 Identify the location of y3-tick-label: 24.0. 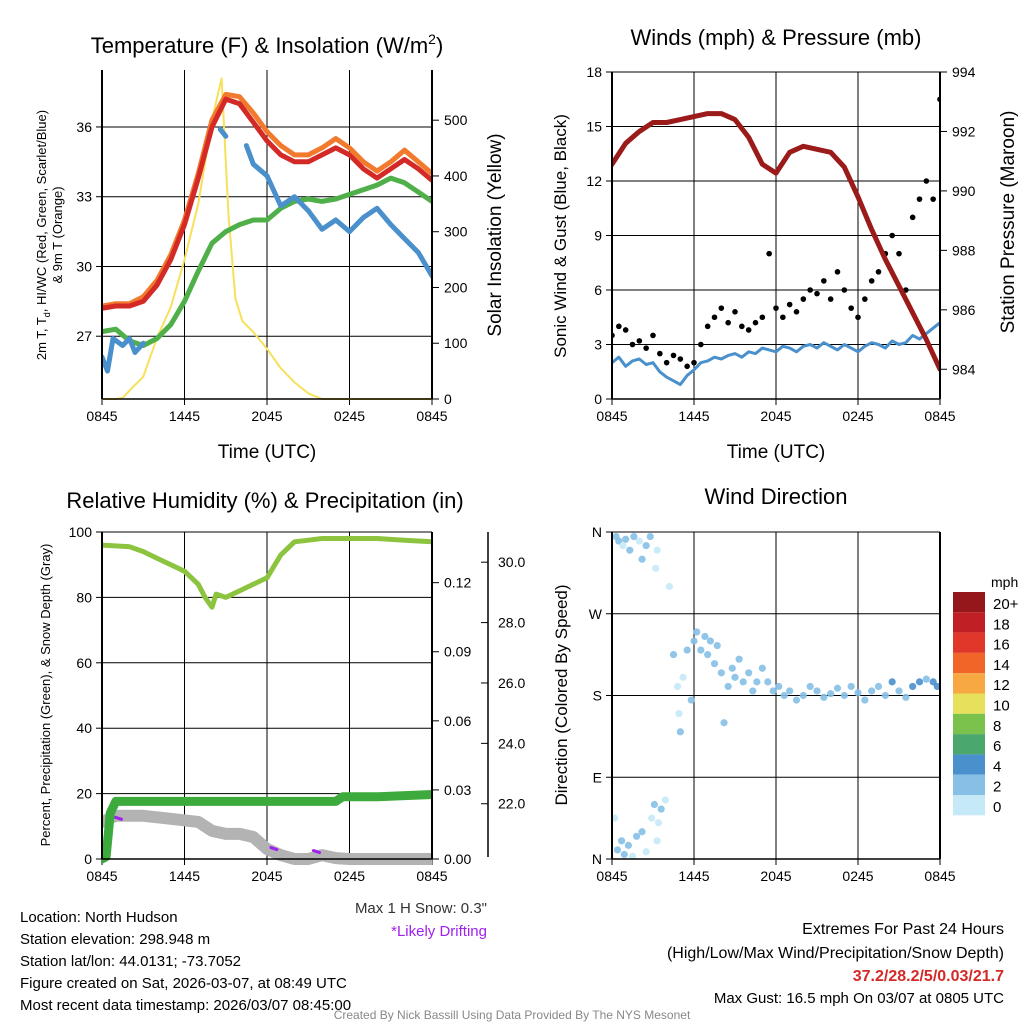
(511, 743).